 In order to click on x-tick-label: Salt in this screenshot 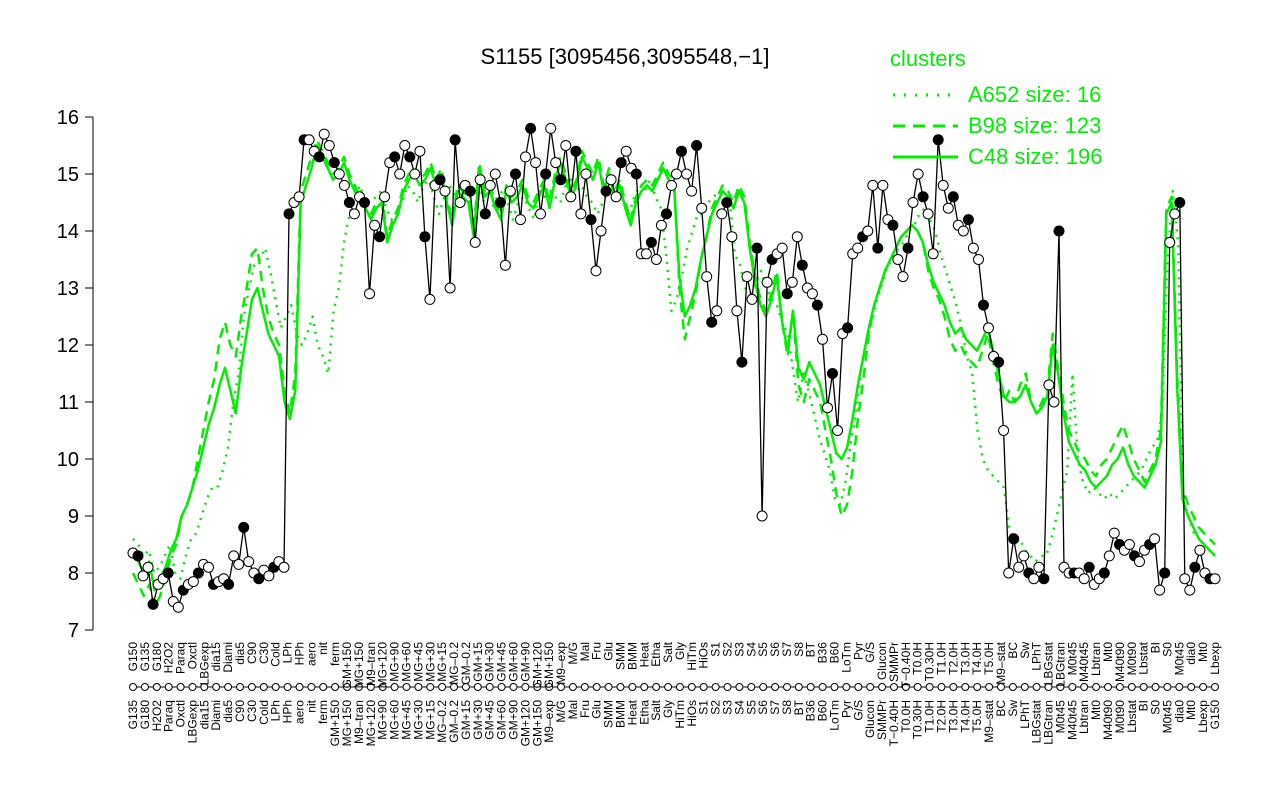, I will do `click(668, 651)`.